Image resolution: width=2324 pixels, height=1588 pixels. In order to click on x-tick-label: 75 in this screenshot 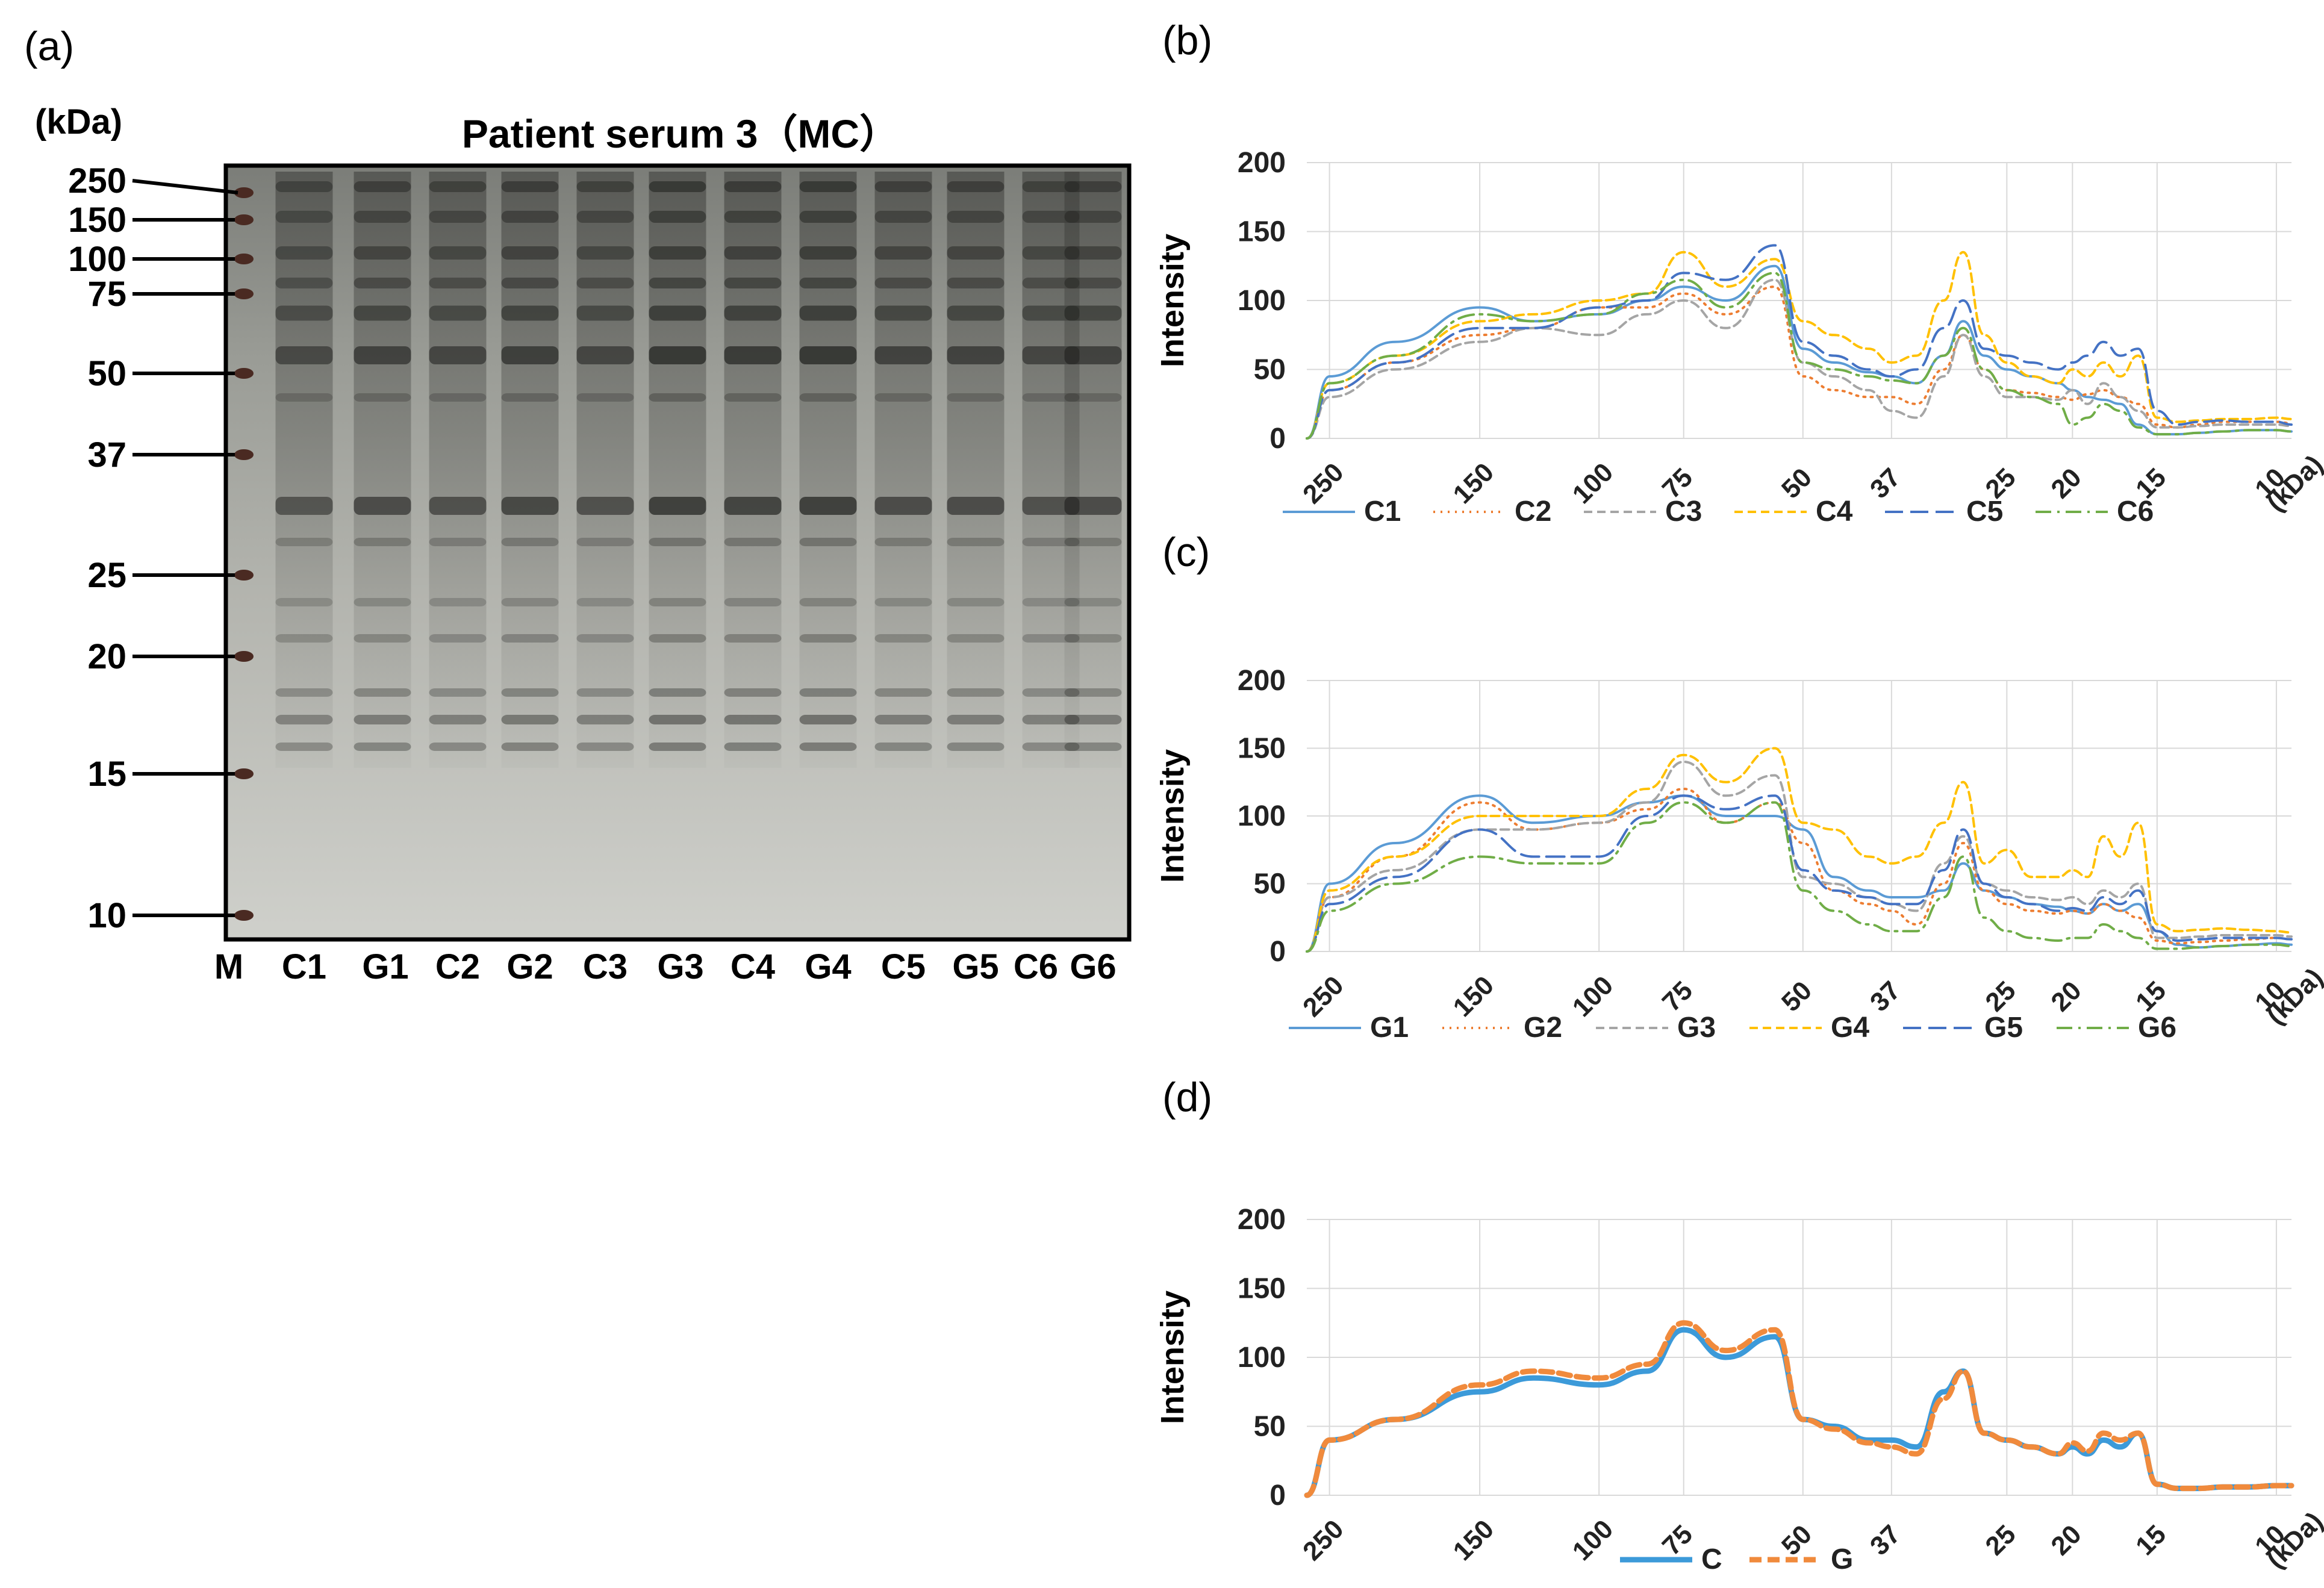, I will do `click(1677, 996)`.